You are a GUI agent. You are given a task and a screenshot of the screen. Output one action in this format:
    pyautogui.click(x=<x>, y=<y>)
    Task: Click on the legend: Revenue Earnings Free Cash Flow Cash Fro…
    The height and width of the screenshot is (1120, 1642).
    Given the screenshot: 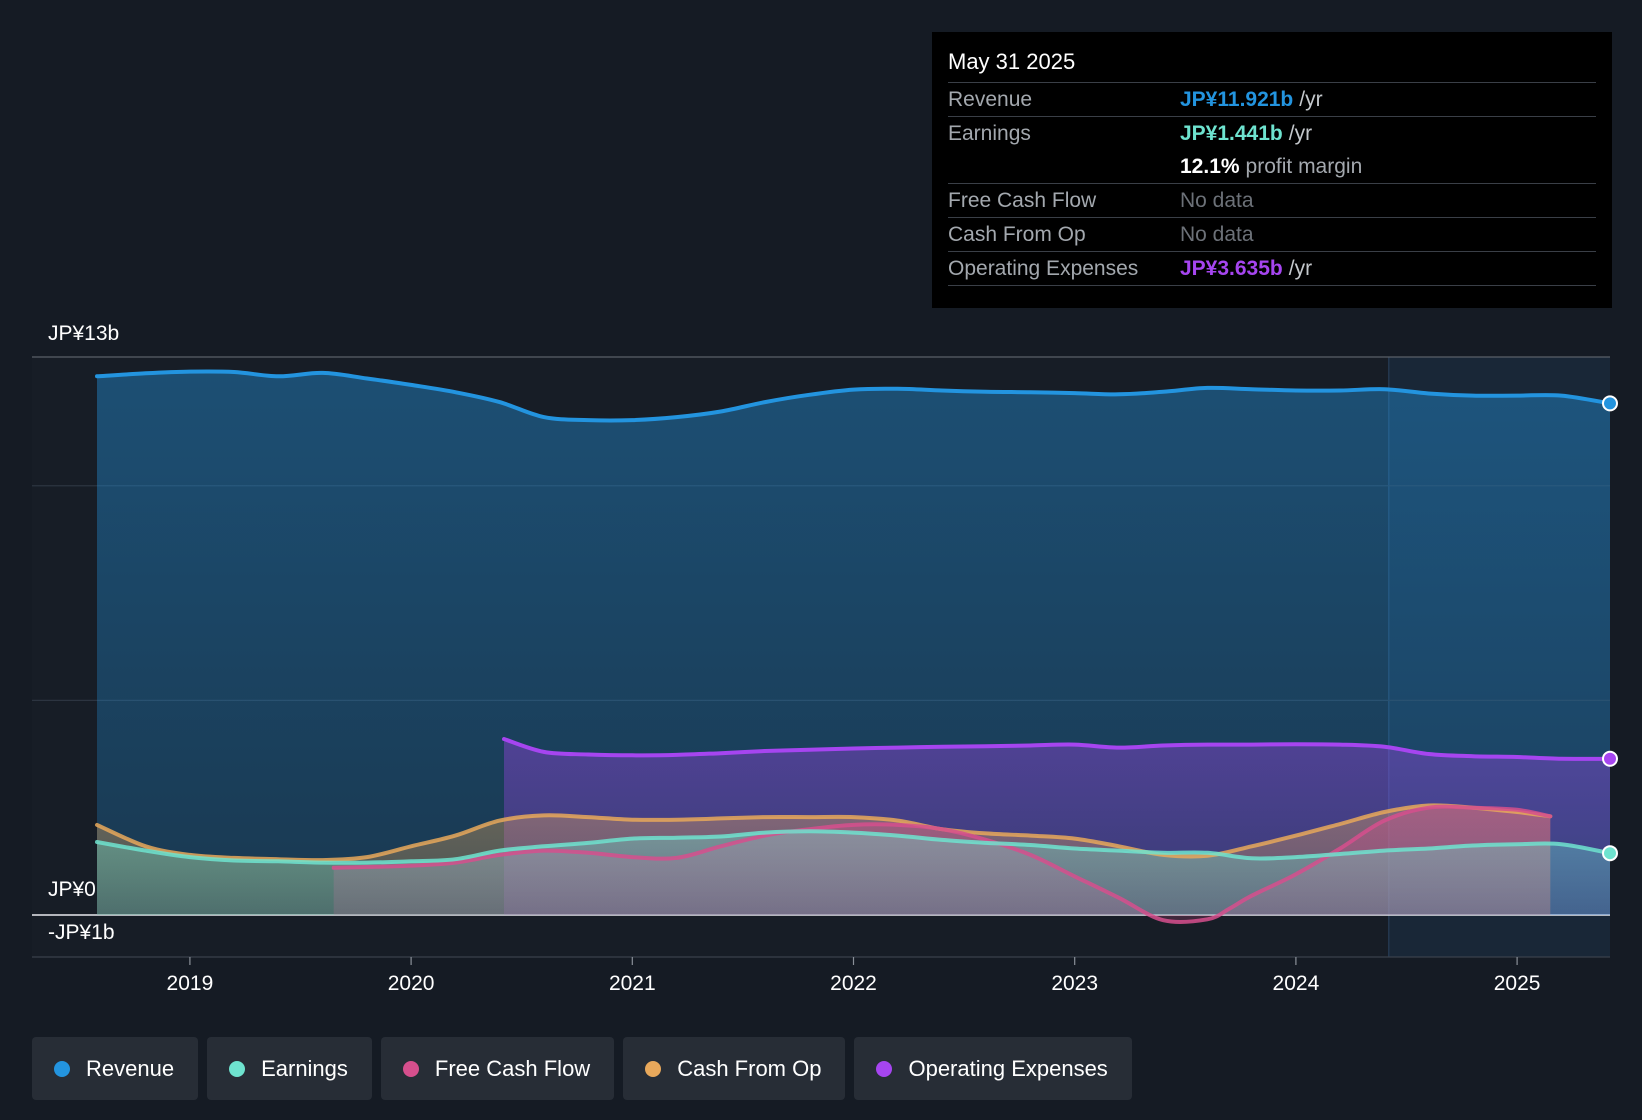 What is the action you would take?
    pyautogui.click(x=582, y=1068)
    